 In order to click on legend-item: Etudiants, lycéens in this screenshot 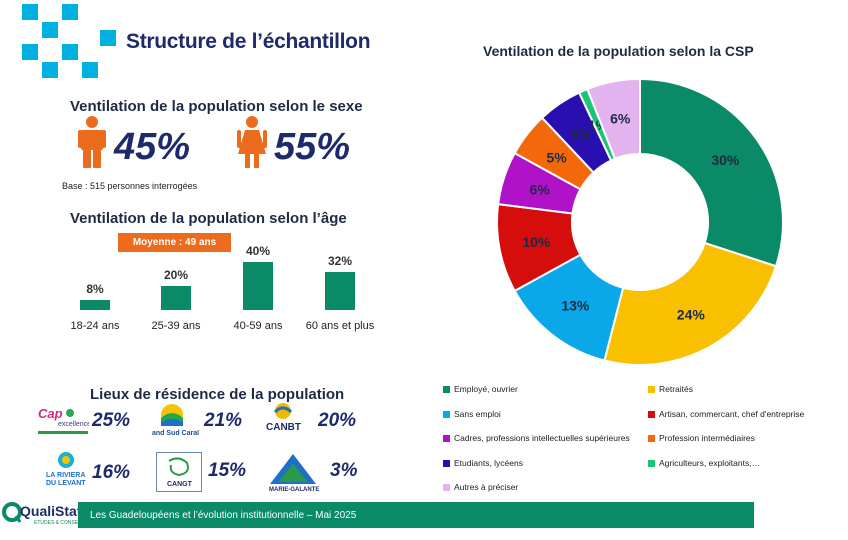, I will do `click(483, 463)`.